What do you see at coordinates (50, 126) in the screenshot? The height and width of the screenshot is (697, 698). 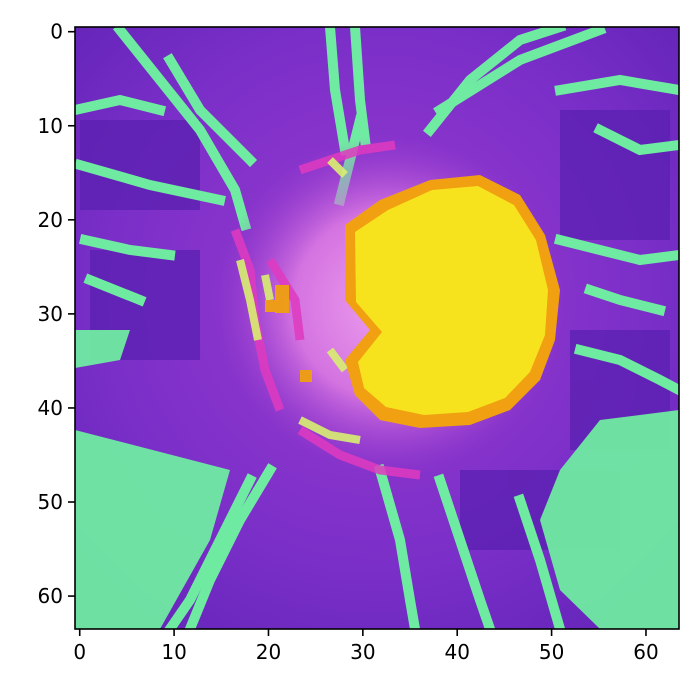 I see `y-tick-label: 10` at bounding box center [50, 126].